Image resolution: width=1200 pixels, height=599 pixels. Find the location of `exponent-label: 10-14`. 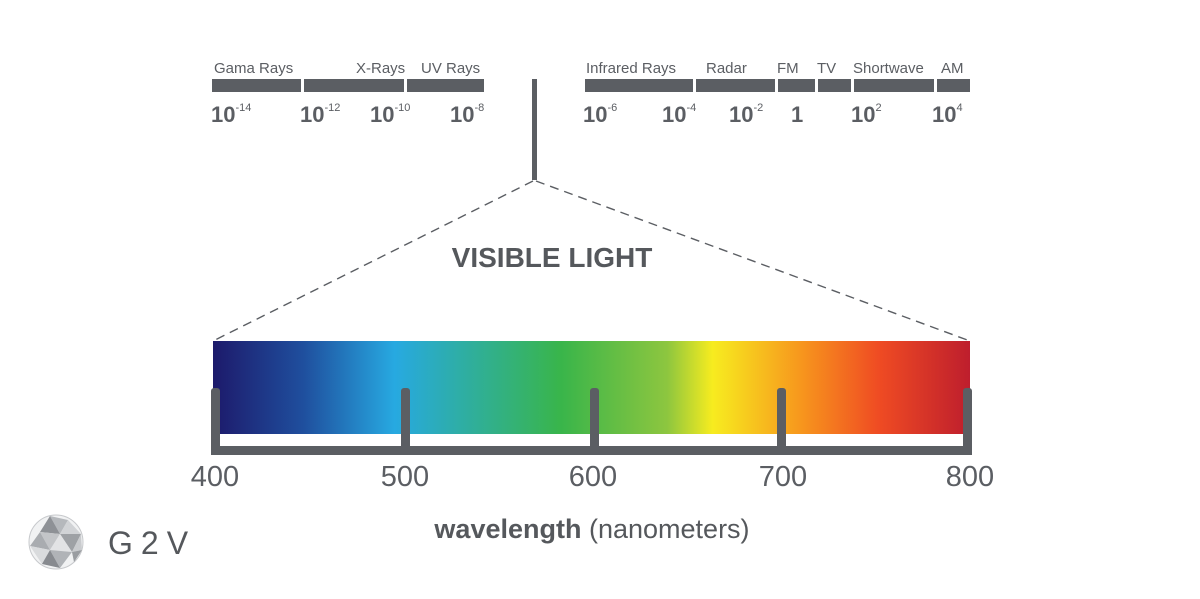

exponent-label: 10-14 is located at coordinates (231, 114).